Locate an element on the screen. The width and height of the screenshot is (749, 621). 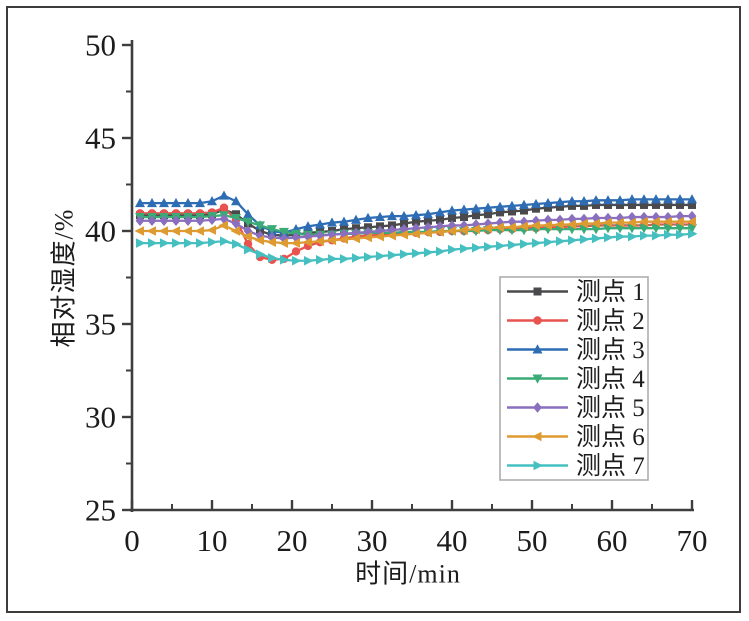
y-tick-label: 45 is located at coordinates (100, 138).